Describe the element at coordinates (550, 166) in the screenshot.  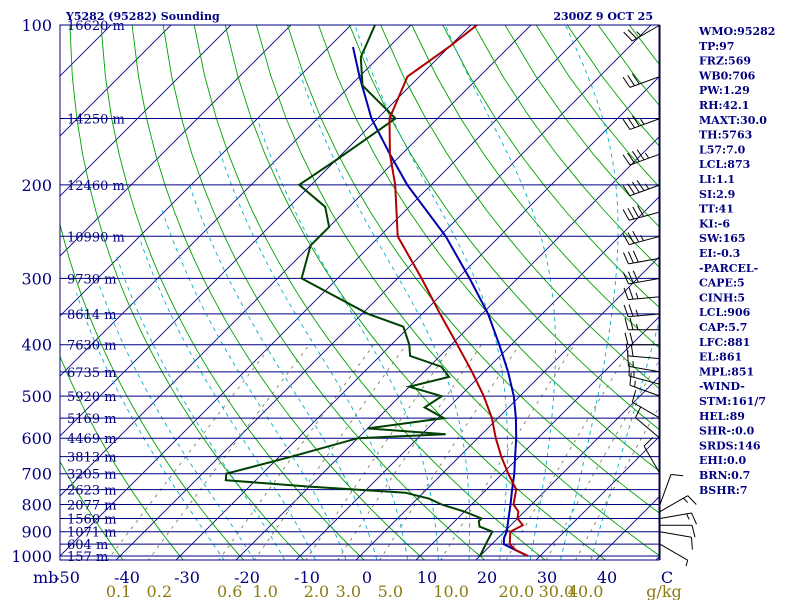
I see `dry-adiabat-line` at that location.